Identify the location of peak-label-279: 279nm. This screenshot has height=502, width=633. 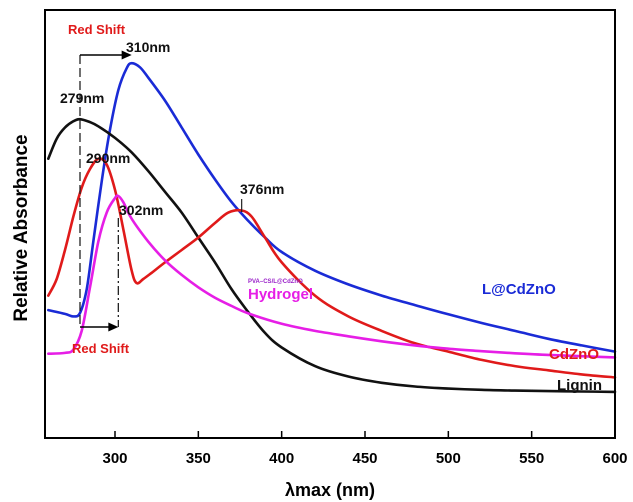
(82, 98).